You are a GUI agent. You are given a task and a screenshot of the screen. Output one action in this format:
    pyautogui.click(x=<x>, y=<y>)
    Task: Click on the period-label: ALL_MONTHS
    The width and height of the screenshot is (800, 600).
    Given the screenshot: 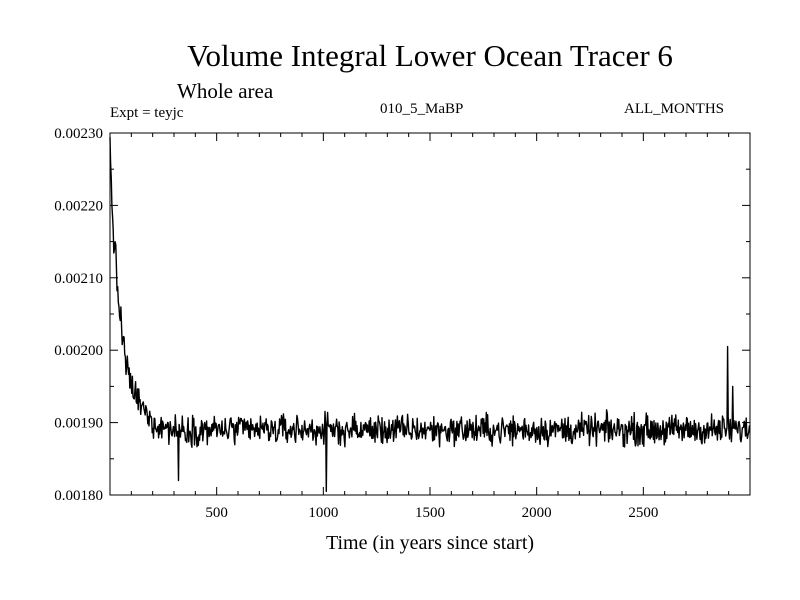 What is the action you would take?
    pyautogui.click(x=674, y=109)
    